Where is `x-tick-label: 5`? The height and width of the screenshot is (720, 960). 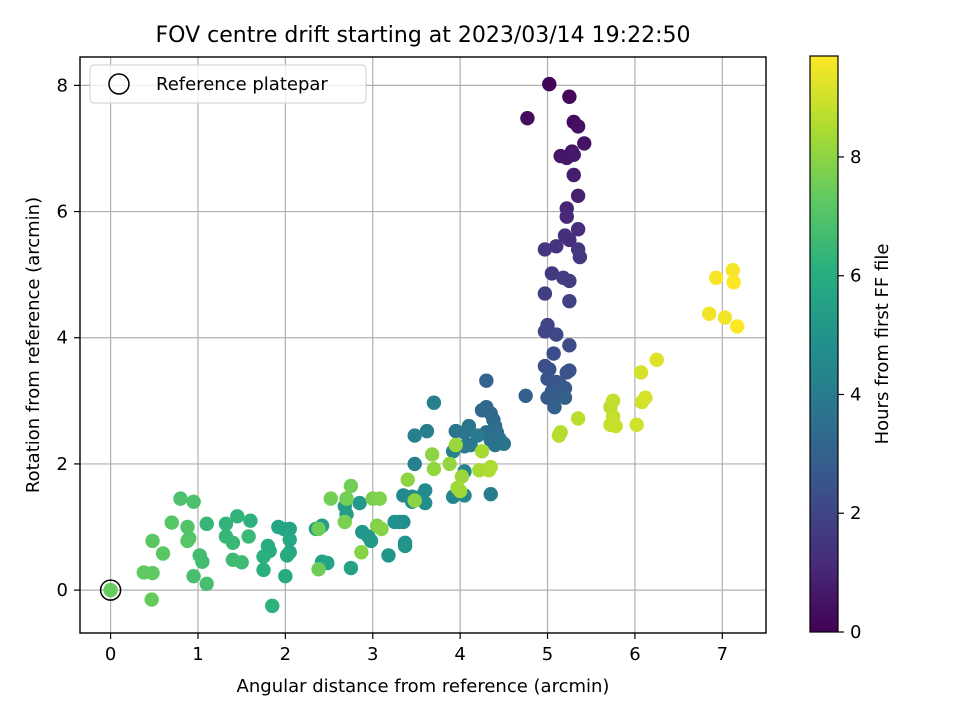
x-tick-label: 5 is located at coordinates (547, 654).